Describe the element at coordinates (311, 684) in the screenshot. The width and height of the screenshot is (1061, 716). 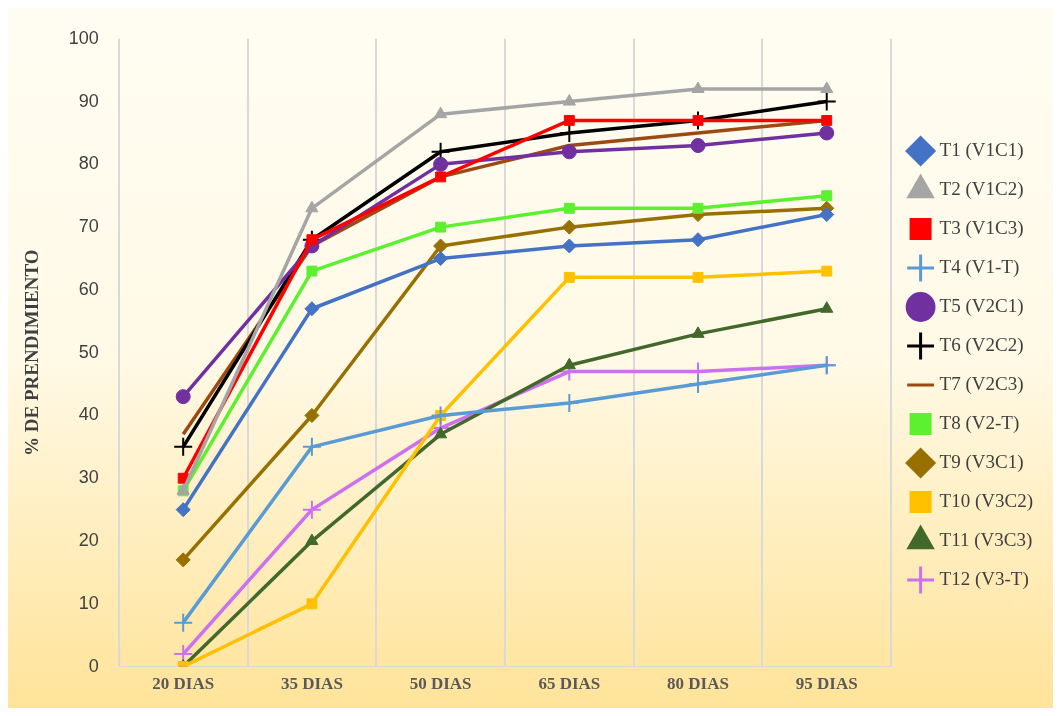
I see `x-tick-label: 35 DIAS` at that location.